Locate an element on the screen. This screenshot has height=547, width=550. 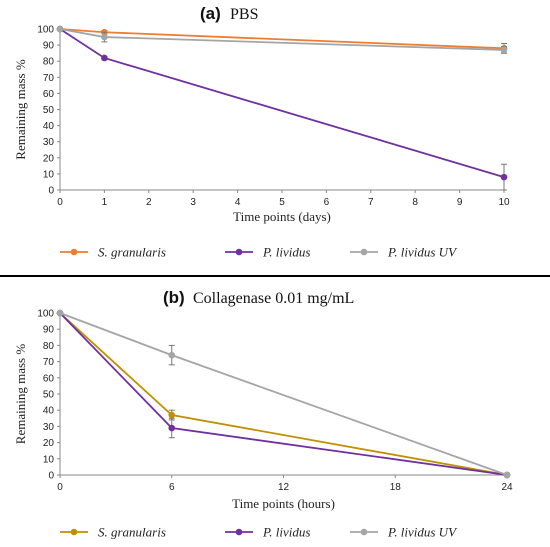
panel-b-y-tick-label: 90 is located at coordinates (49, 330).